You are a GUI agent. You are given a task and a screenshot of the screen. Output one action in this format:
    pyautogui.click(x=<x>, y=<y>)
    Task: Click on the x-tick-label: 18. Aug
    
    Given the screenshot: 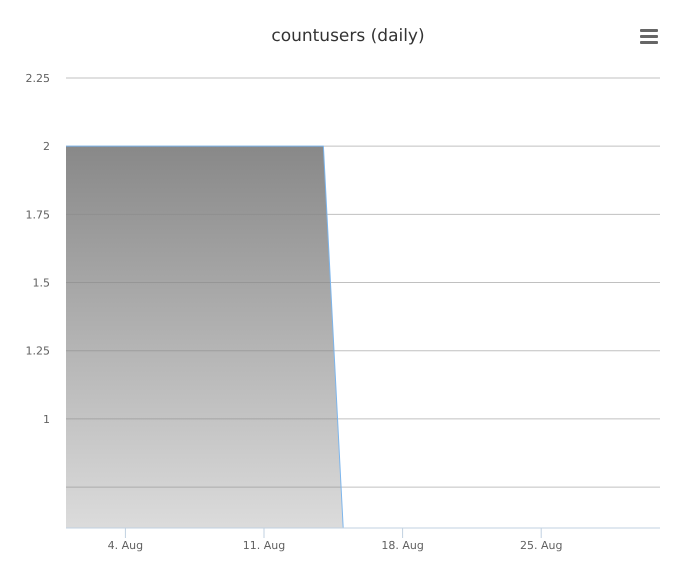 What is the action you would take?
    pyautogui.click(x=402, y=545)
    